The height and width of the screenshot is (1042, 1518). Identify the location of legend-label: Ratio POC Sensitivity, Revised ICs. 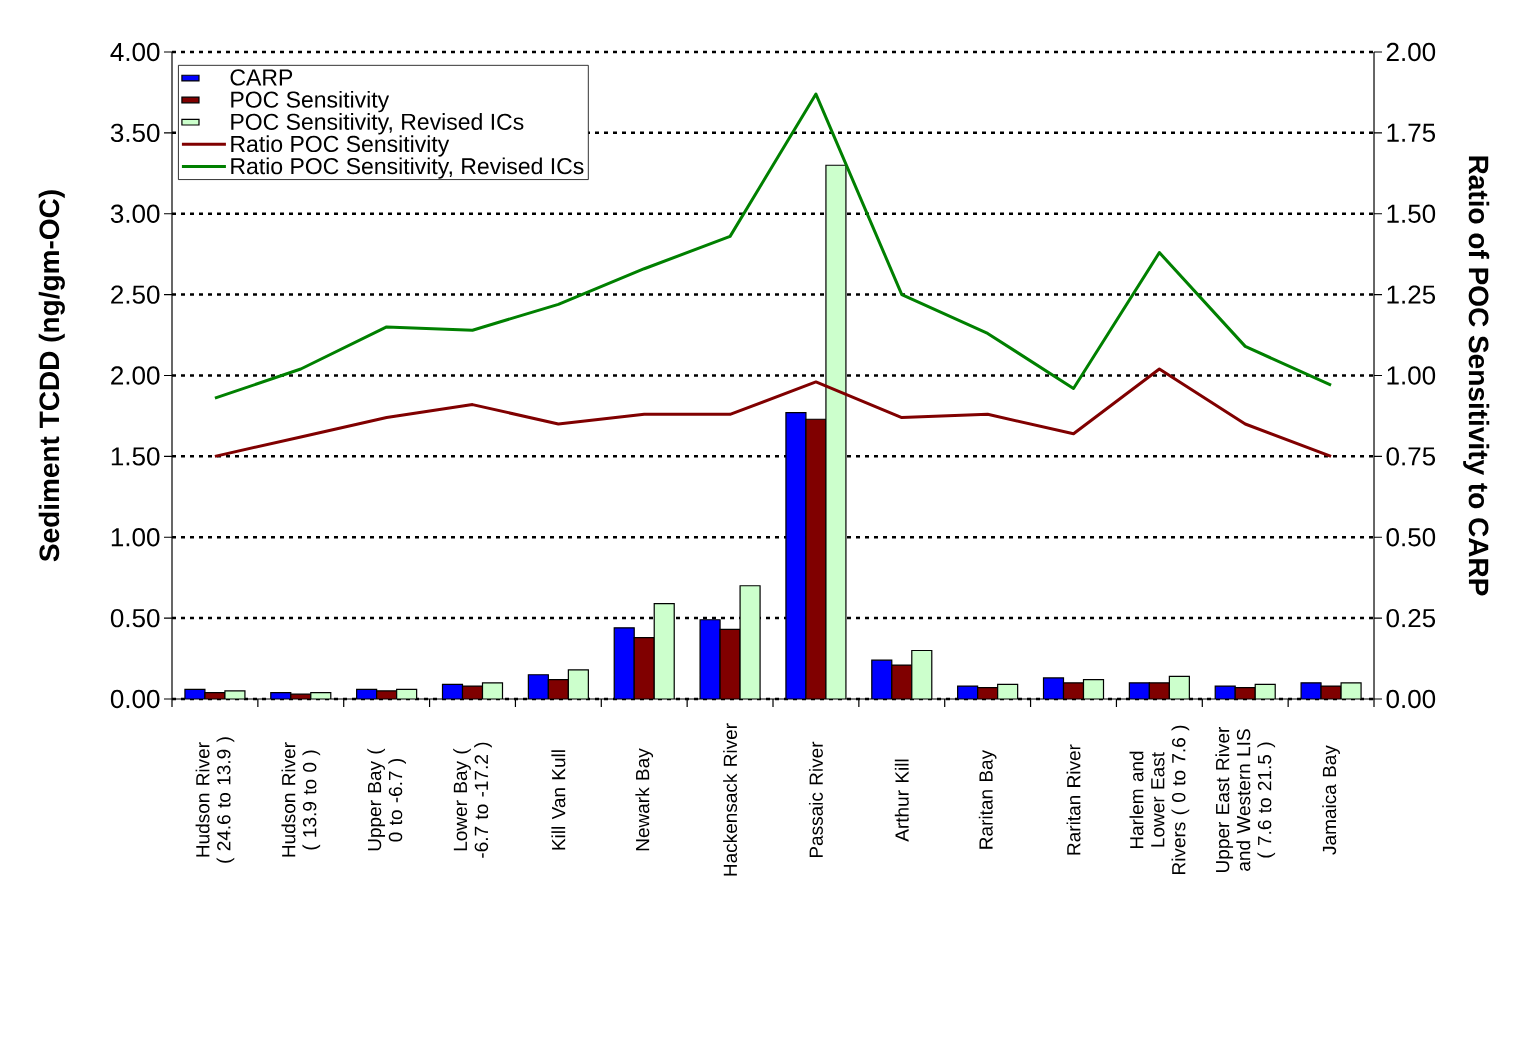
(407, 168).